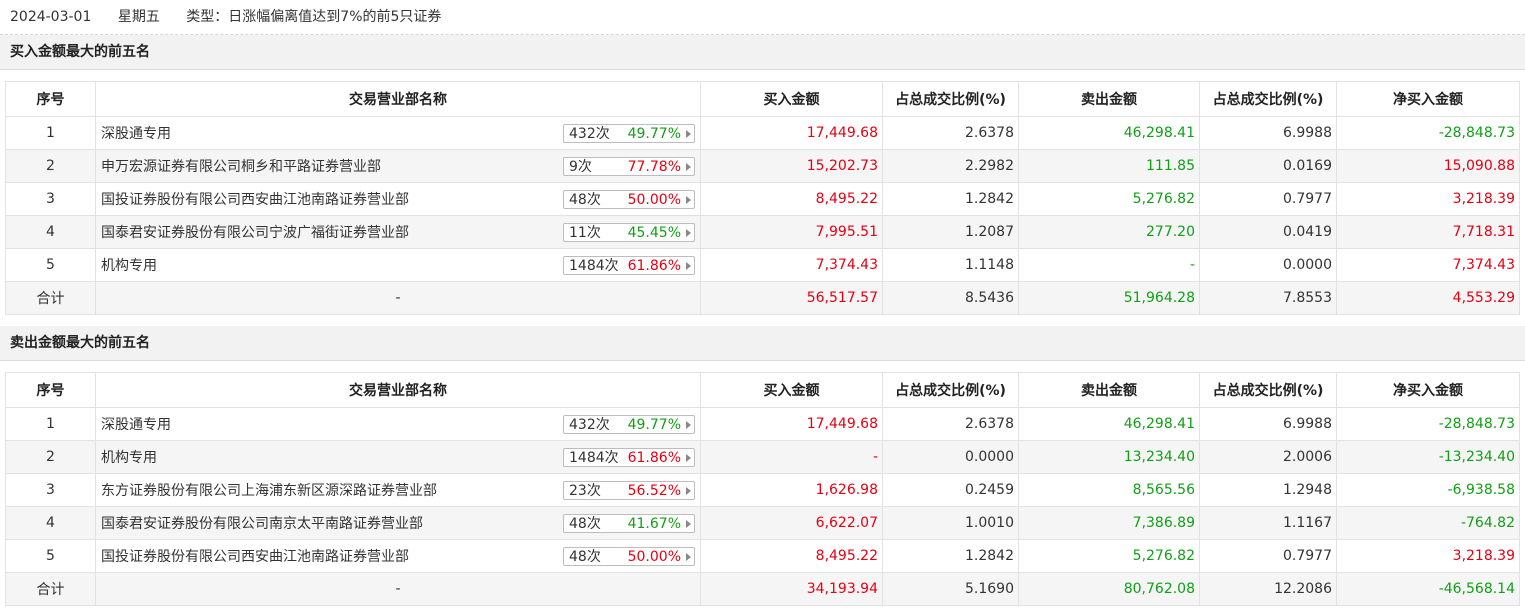  I want to click on broker-name: 东方证券股份有限公司上海浦东新区源深路证券营业部, so click(269, 491).